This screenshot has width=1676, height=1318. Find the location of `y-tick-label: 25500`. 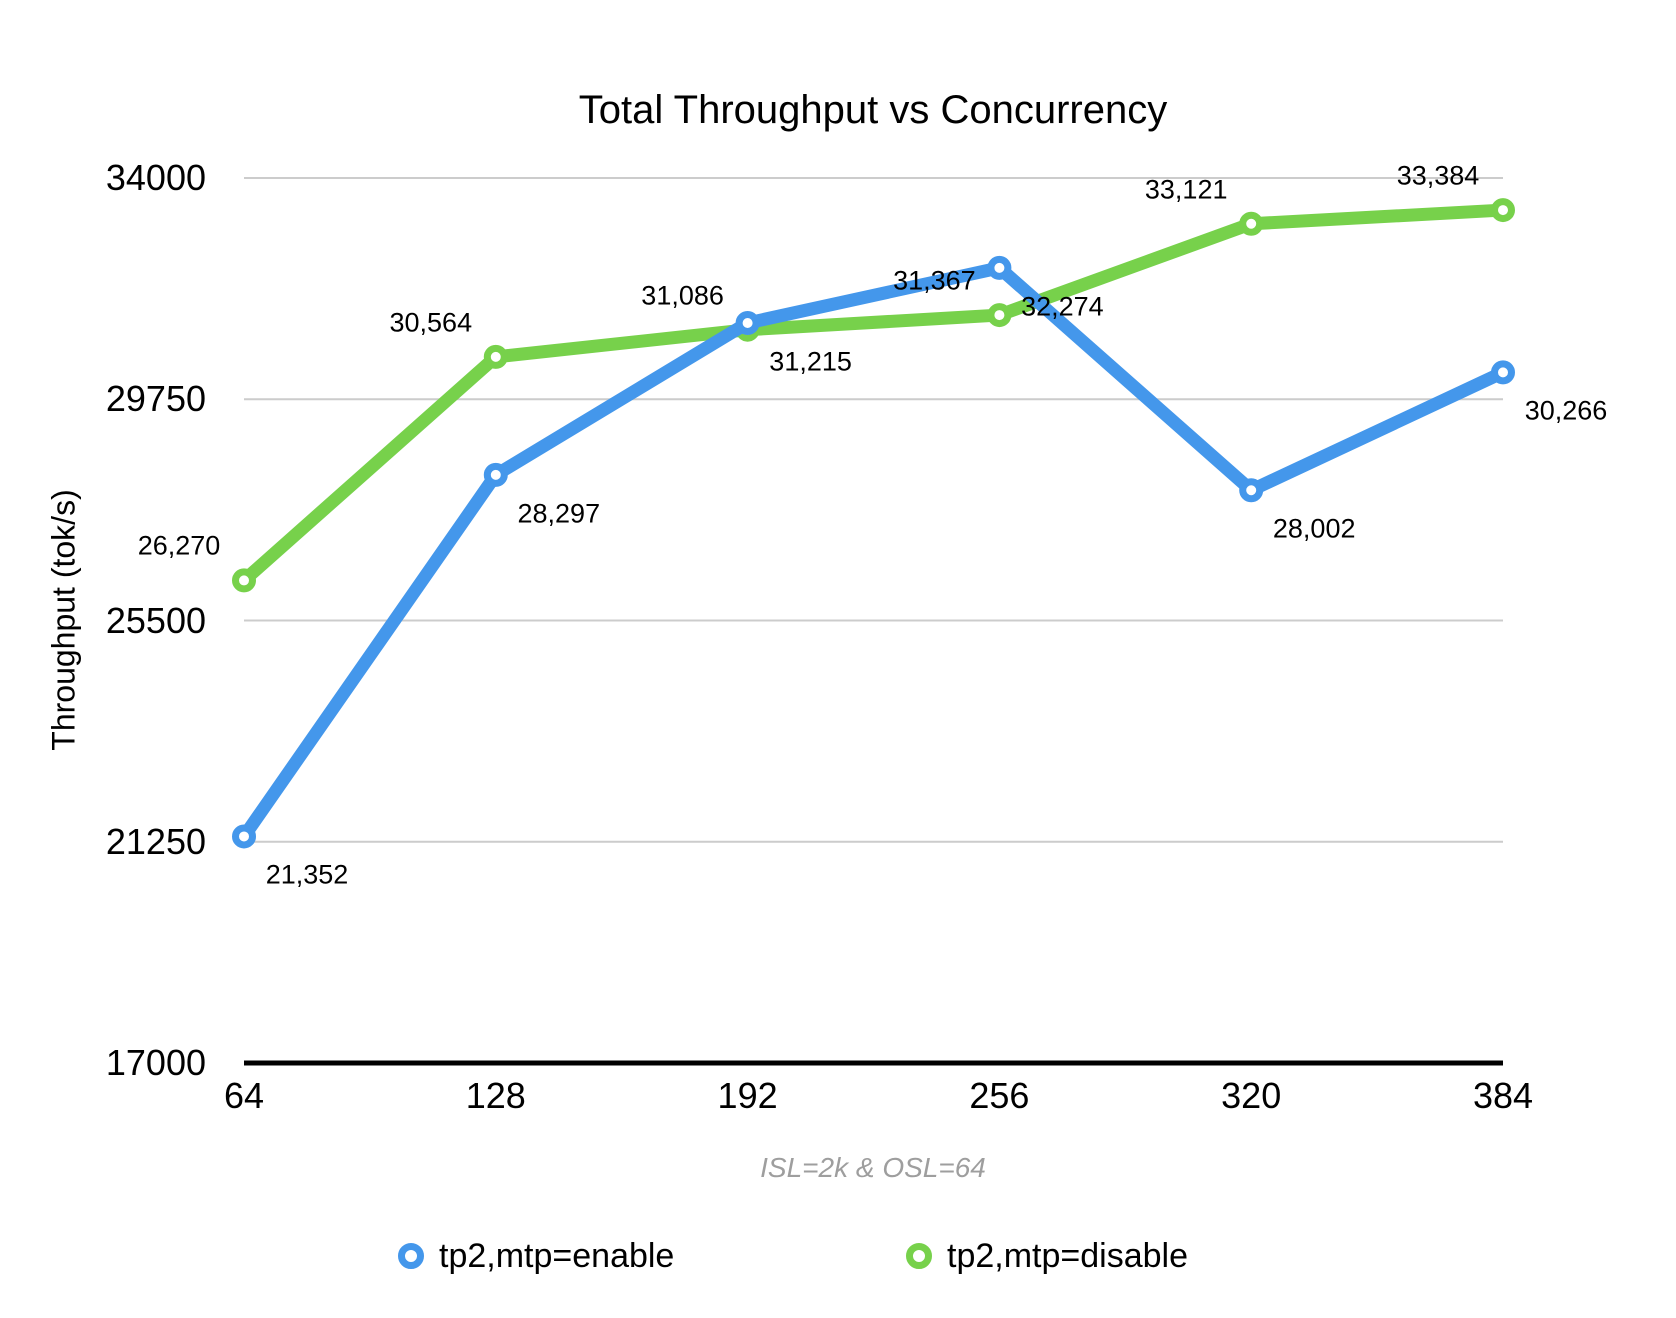

y-tick-label: 25500 is located at coordinates (155, 620).